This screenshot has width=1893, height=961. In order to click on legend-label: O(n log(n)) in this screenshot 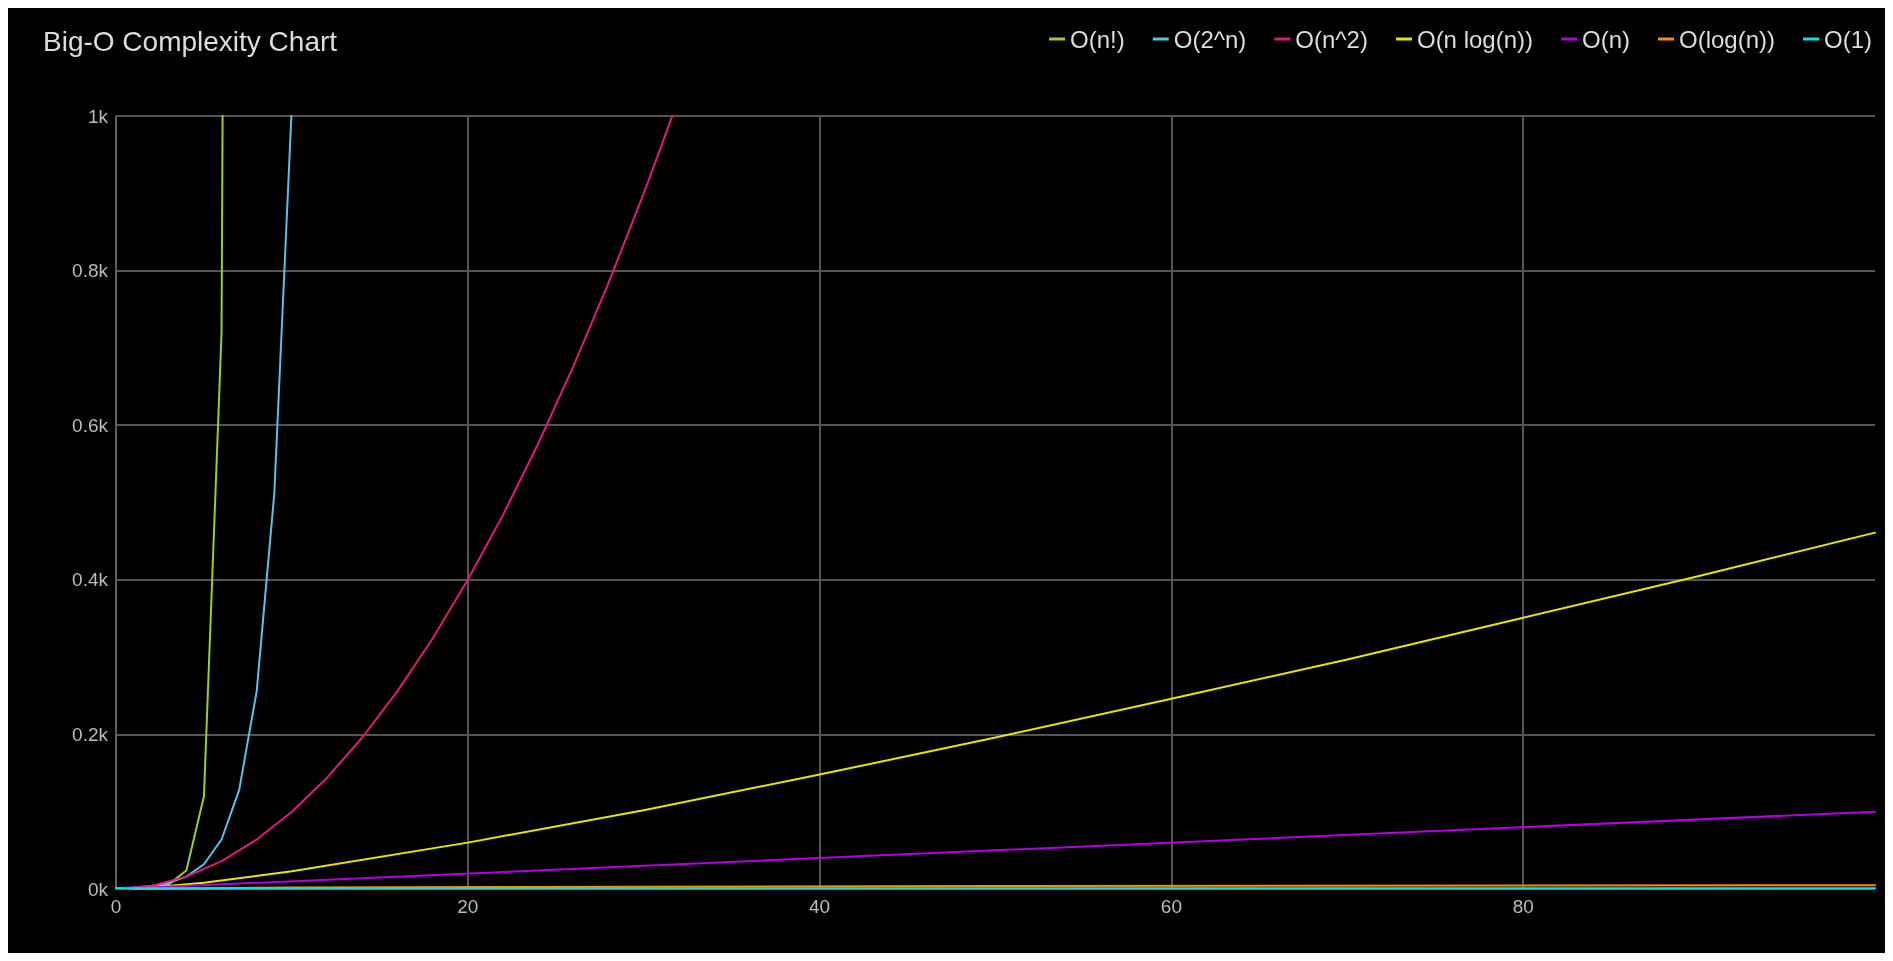, I will do `click(1474, 39)`.